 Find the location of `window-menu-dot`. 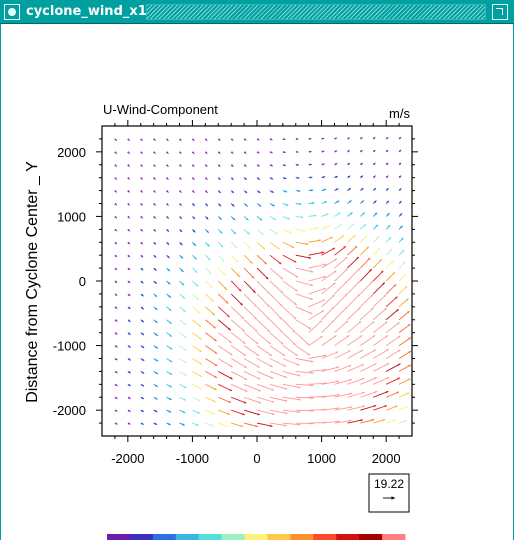

window-menu-dot is located at coordinates (12, 12).